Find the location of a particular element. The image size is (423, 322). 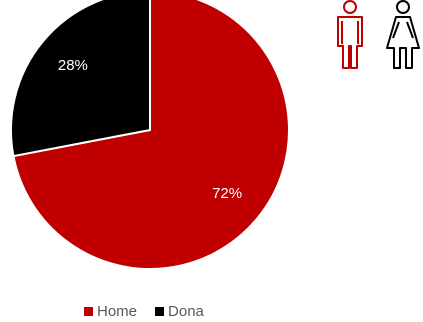

legend-label-home: Home is located at coordinates (117, 311).